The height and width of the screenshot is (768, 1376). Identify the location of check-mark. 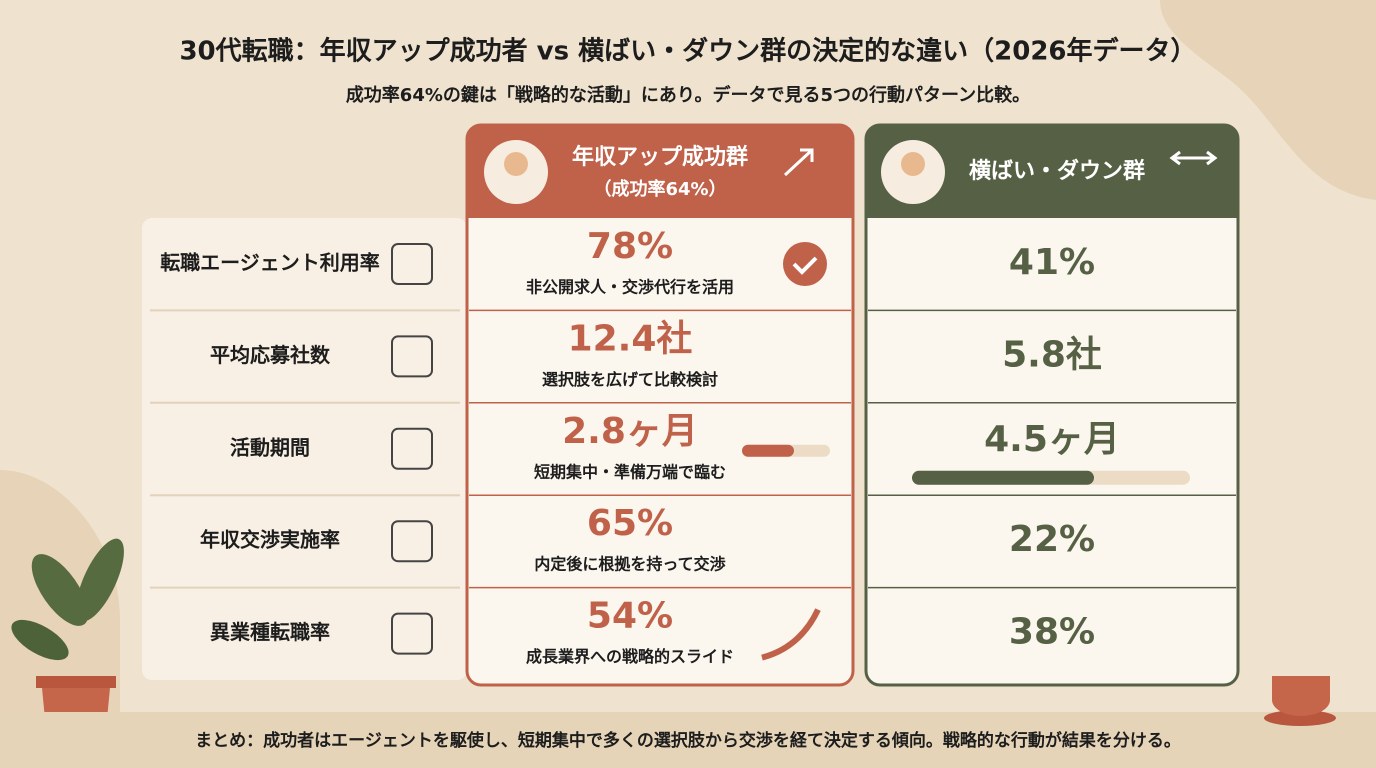
(805, 265).